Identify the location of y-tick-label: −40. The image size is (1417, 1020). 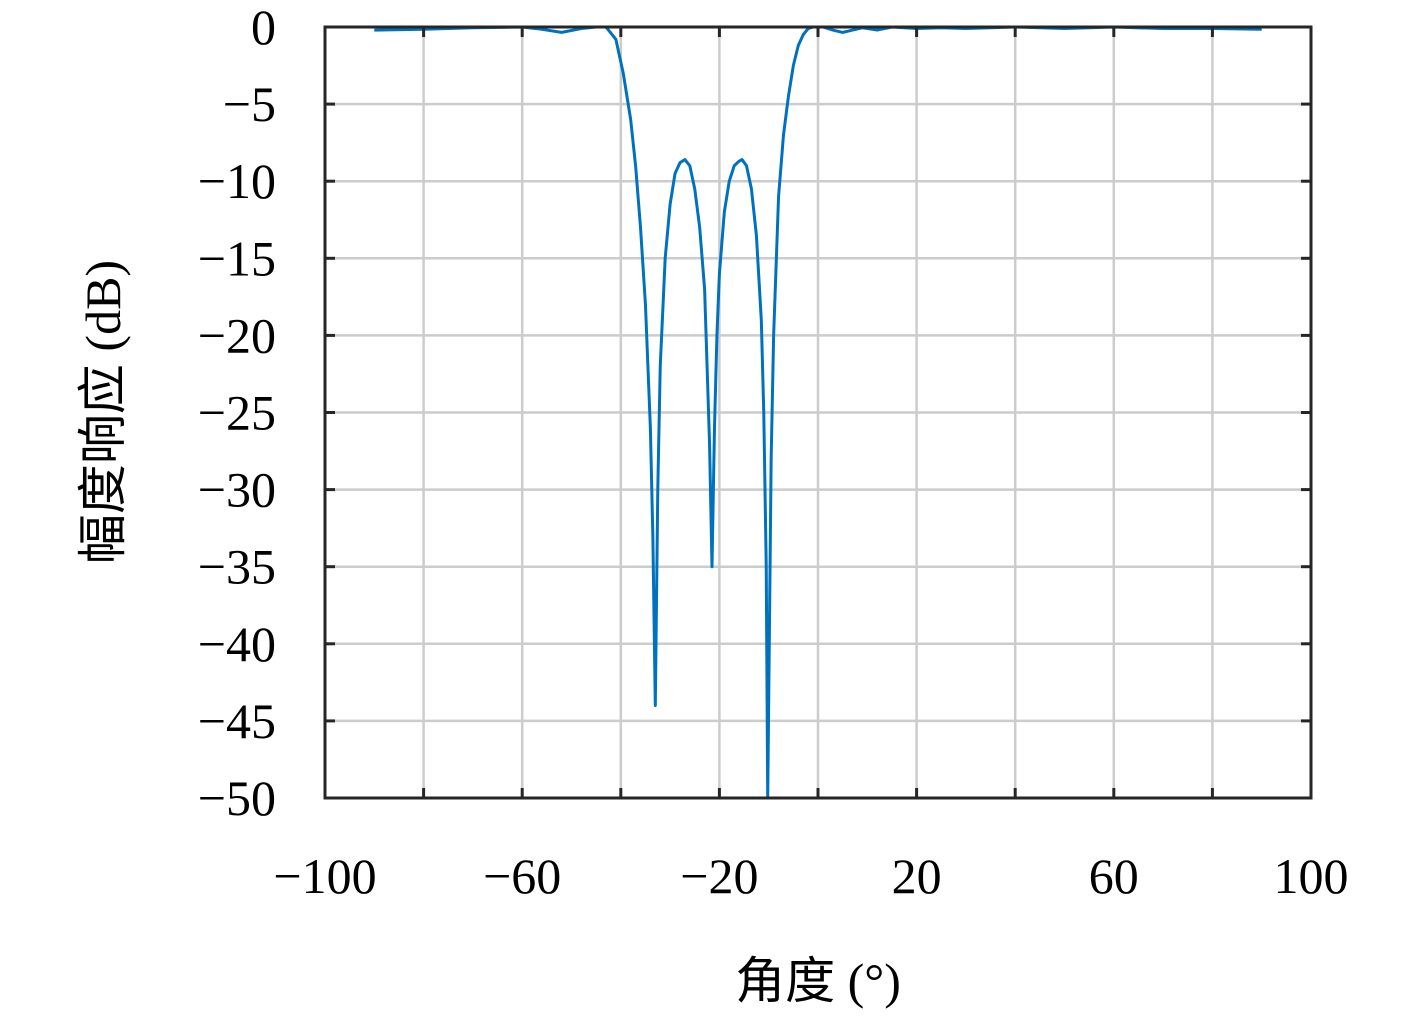
(237, 644).